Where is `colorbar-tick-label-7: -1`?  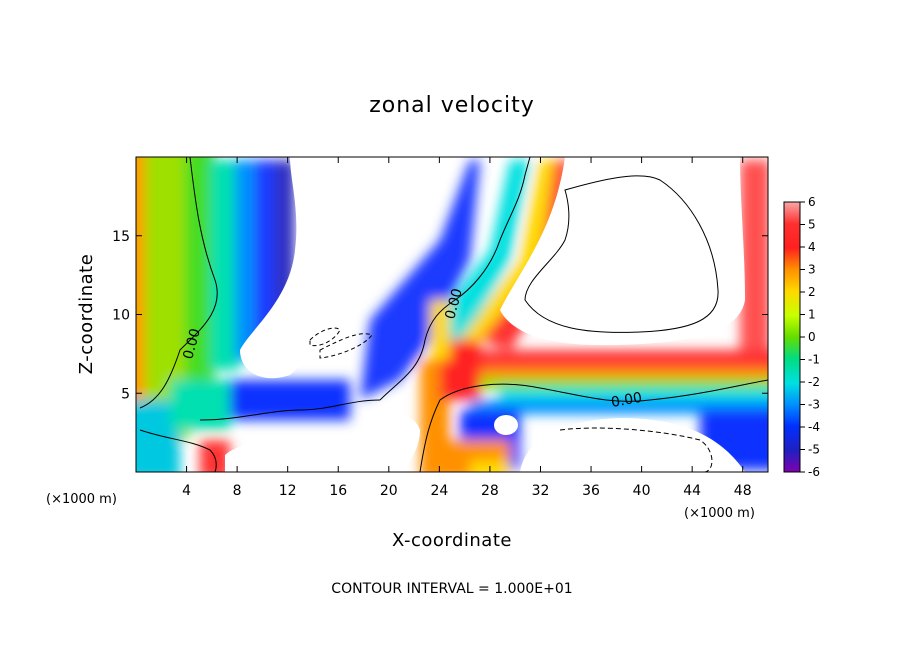
colorbar-tick-label-7: -1 is located at coordinates (814, 360).